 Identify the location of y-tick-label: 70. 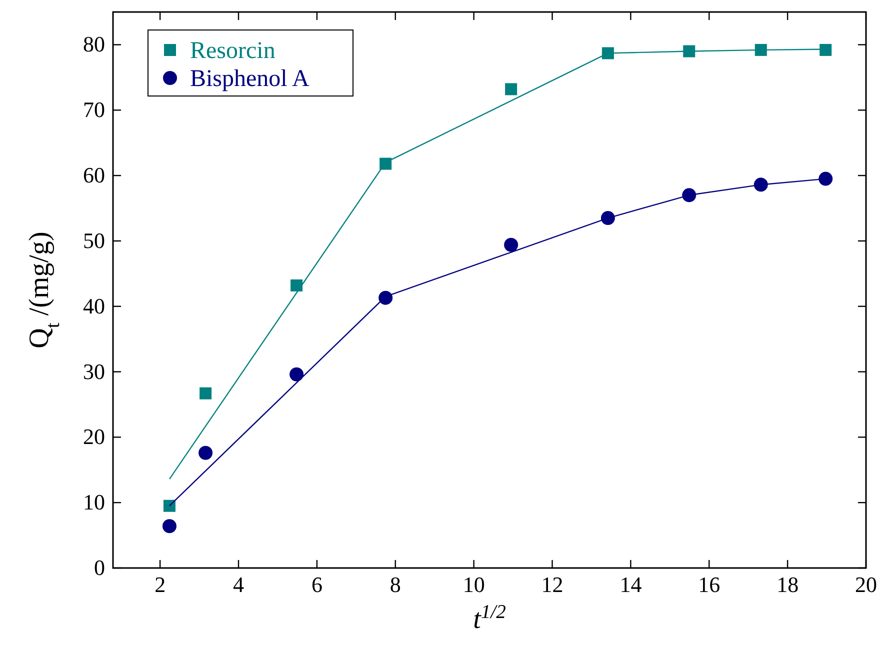
(94, 109).